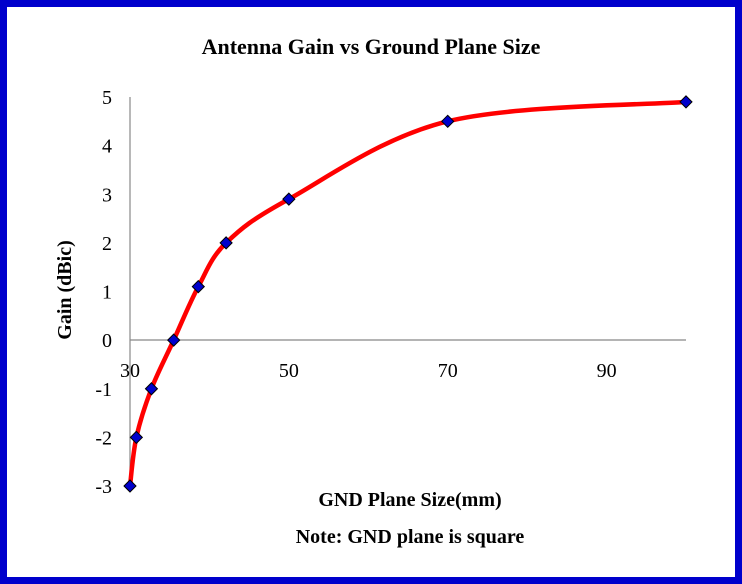 Image resolution: width=742 pixels, height=584 pixels. I want to click on y-tick-label: 2, so click(107, 244).